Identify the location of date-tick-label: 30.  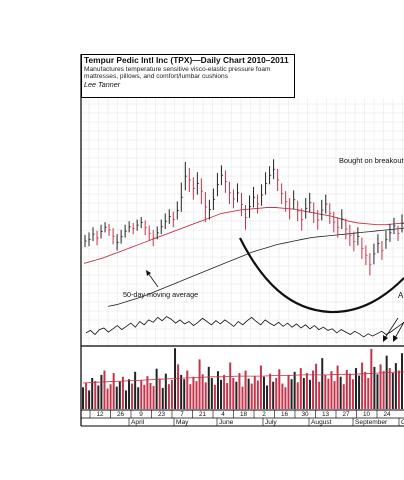
(305, 414).